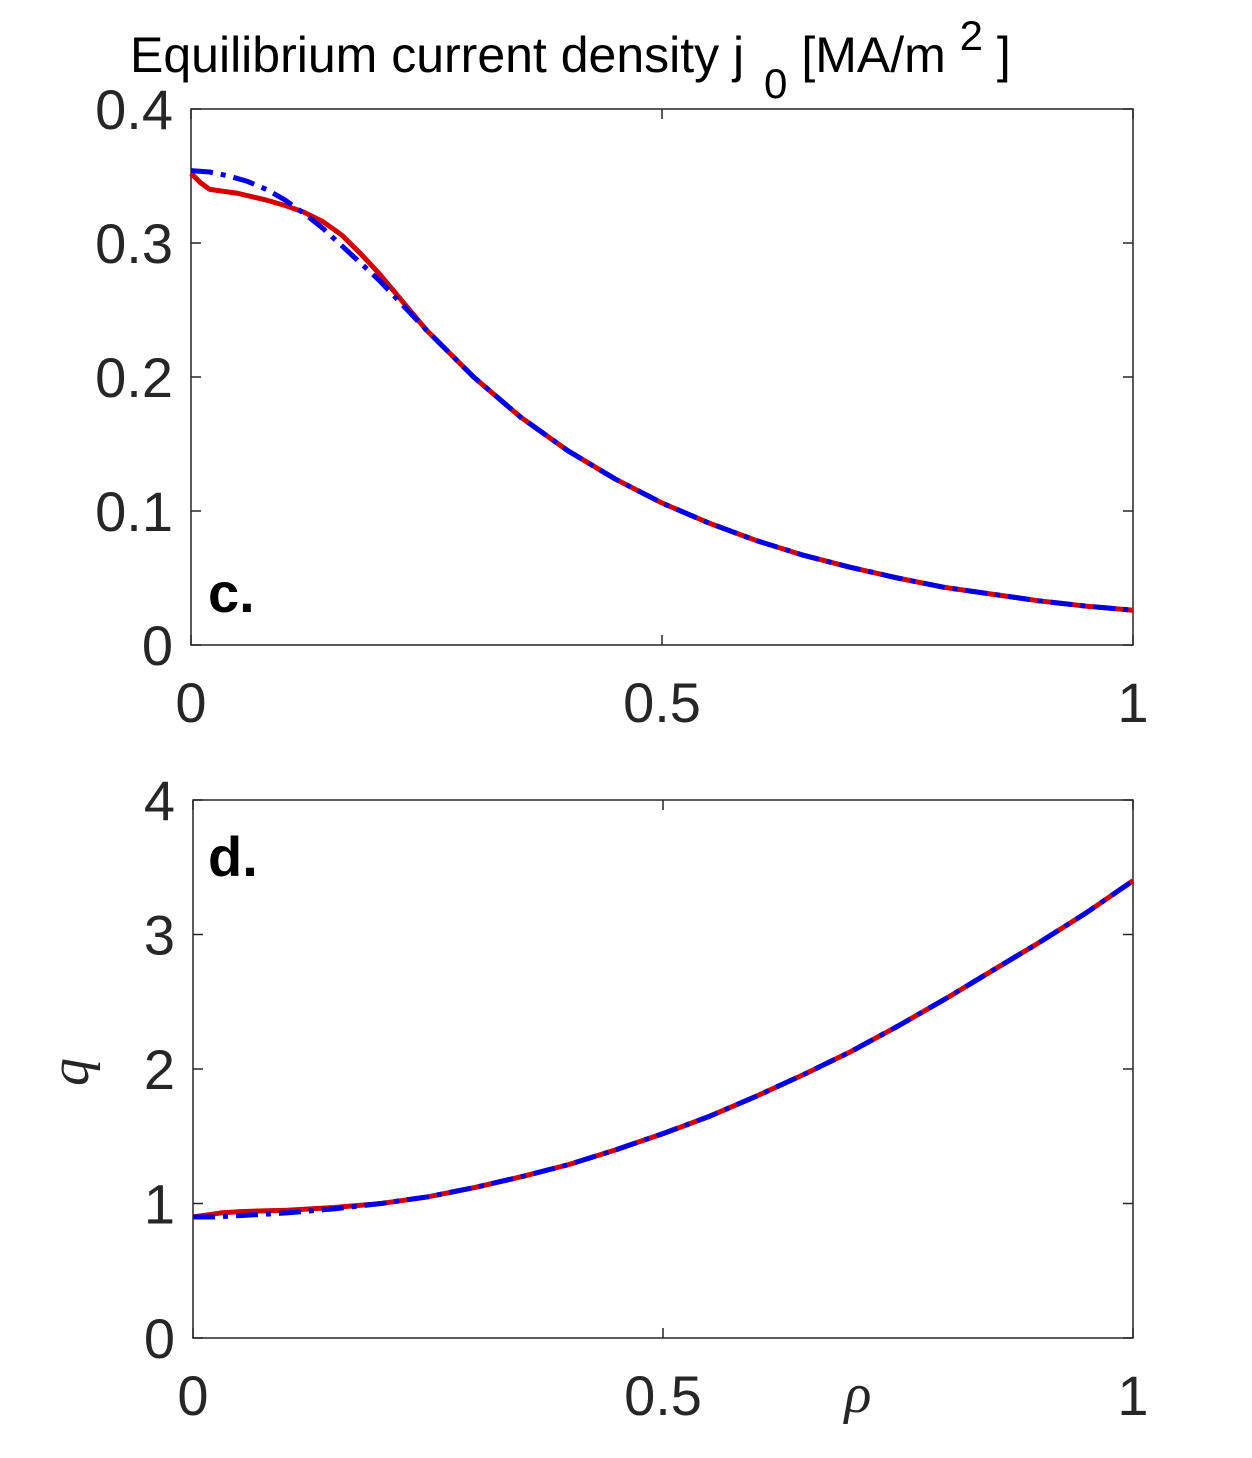  Describe the element at coordinates (134, 511) in the screenshot. I see `y-tick-label: 0.1` at that location.